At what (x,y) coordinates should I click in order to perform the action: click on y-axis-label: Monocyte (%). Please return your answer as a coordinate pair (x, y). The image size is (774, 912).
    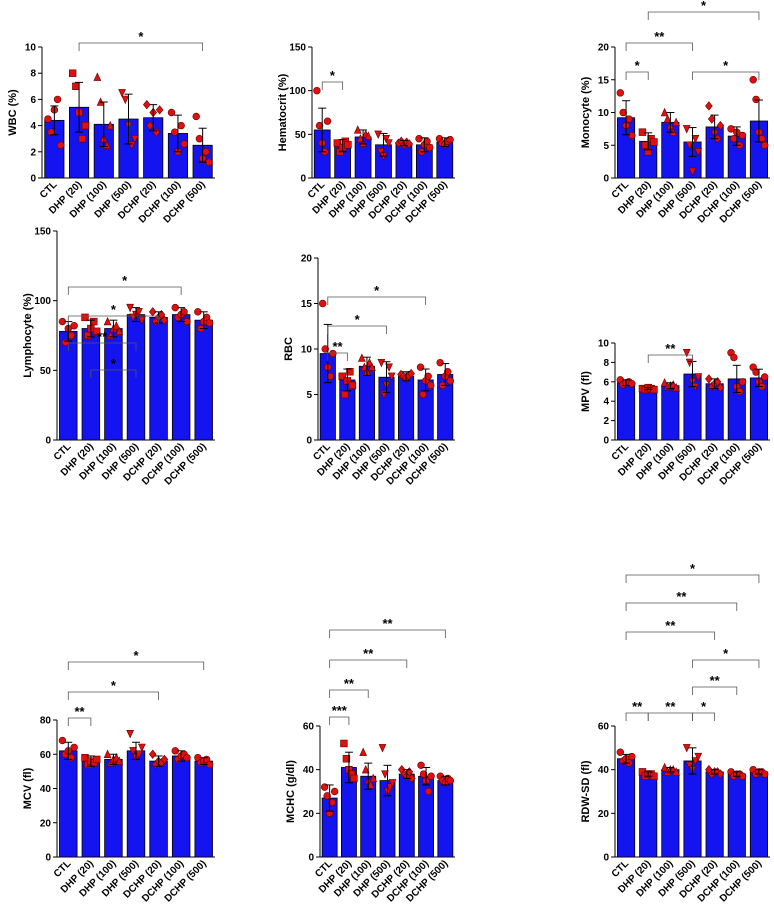
    Looking at the image, I should click on (586, 112).